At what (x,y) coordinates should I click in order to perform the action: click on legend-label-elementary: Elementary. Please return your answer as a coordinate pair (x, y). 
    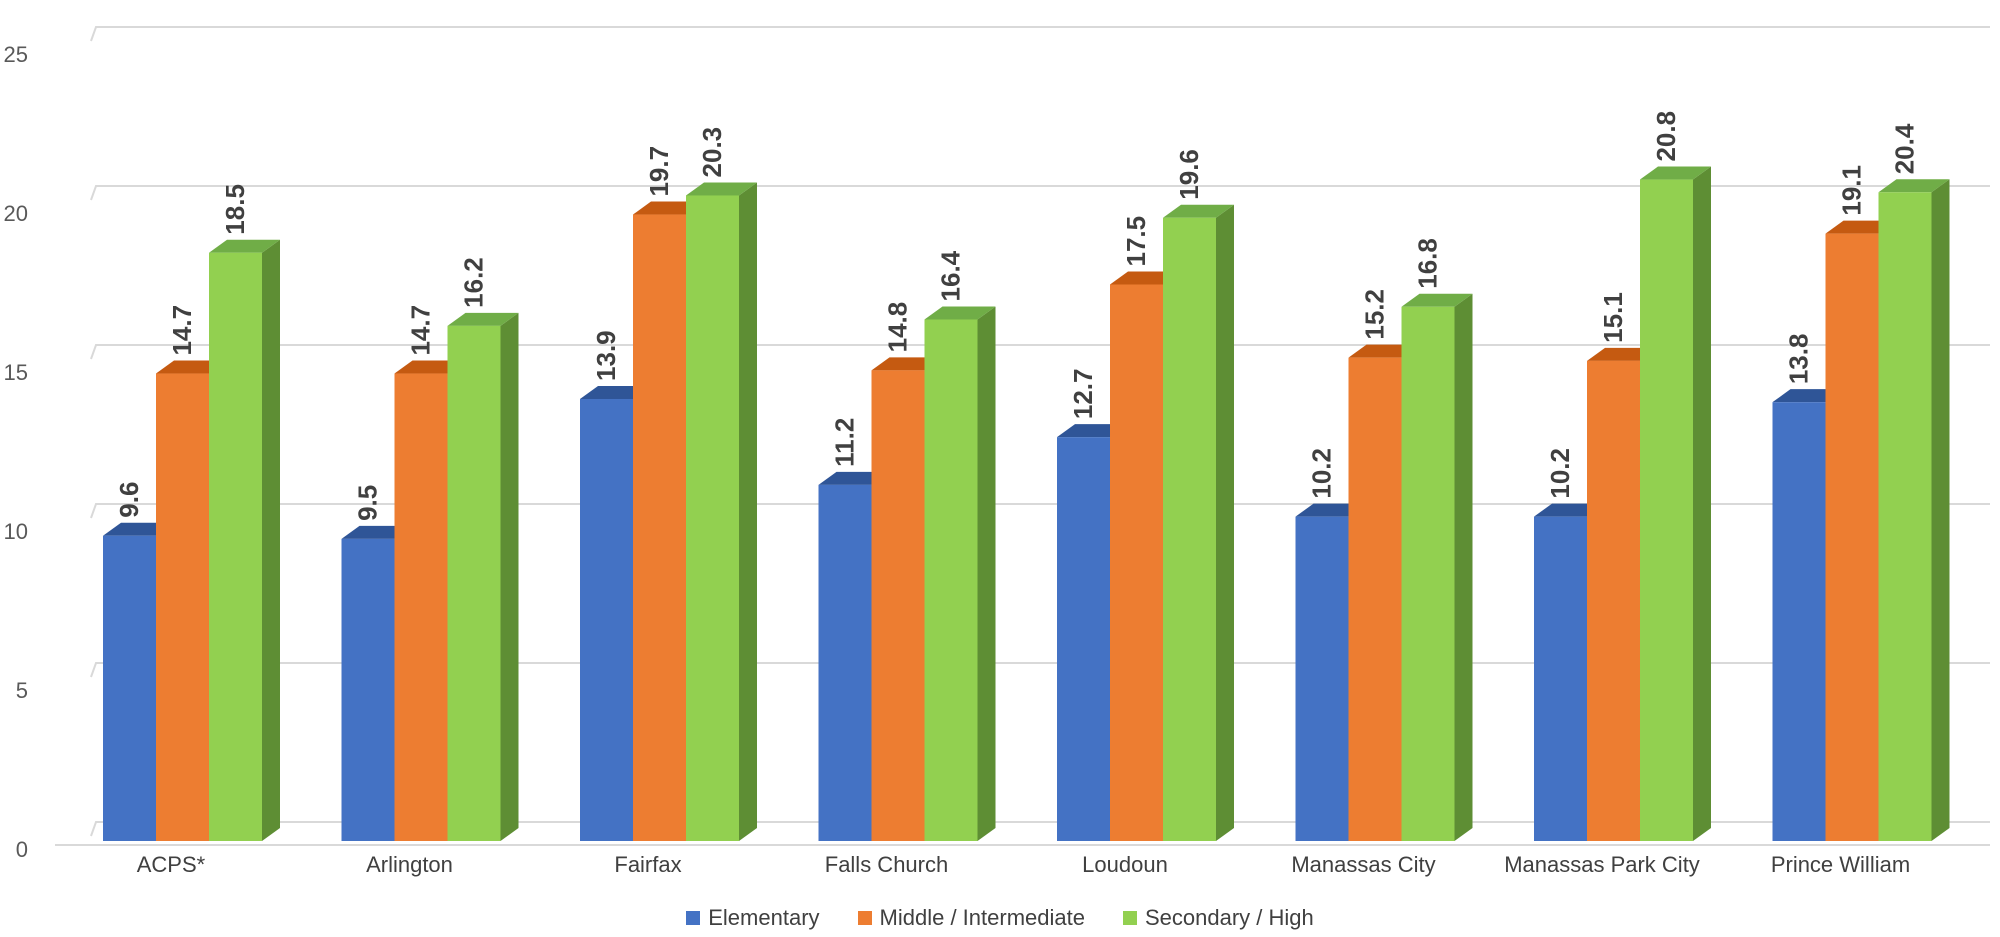
    Looking at the image, I should click on (763, 918).